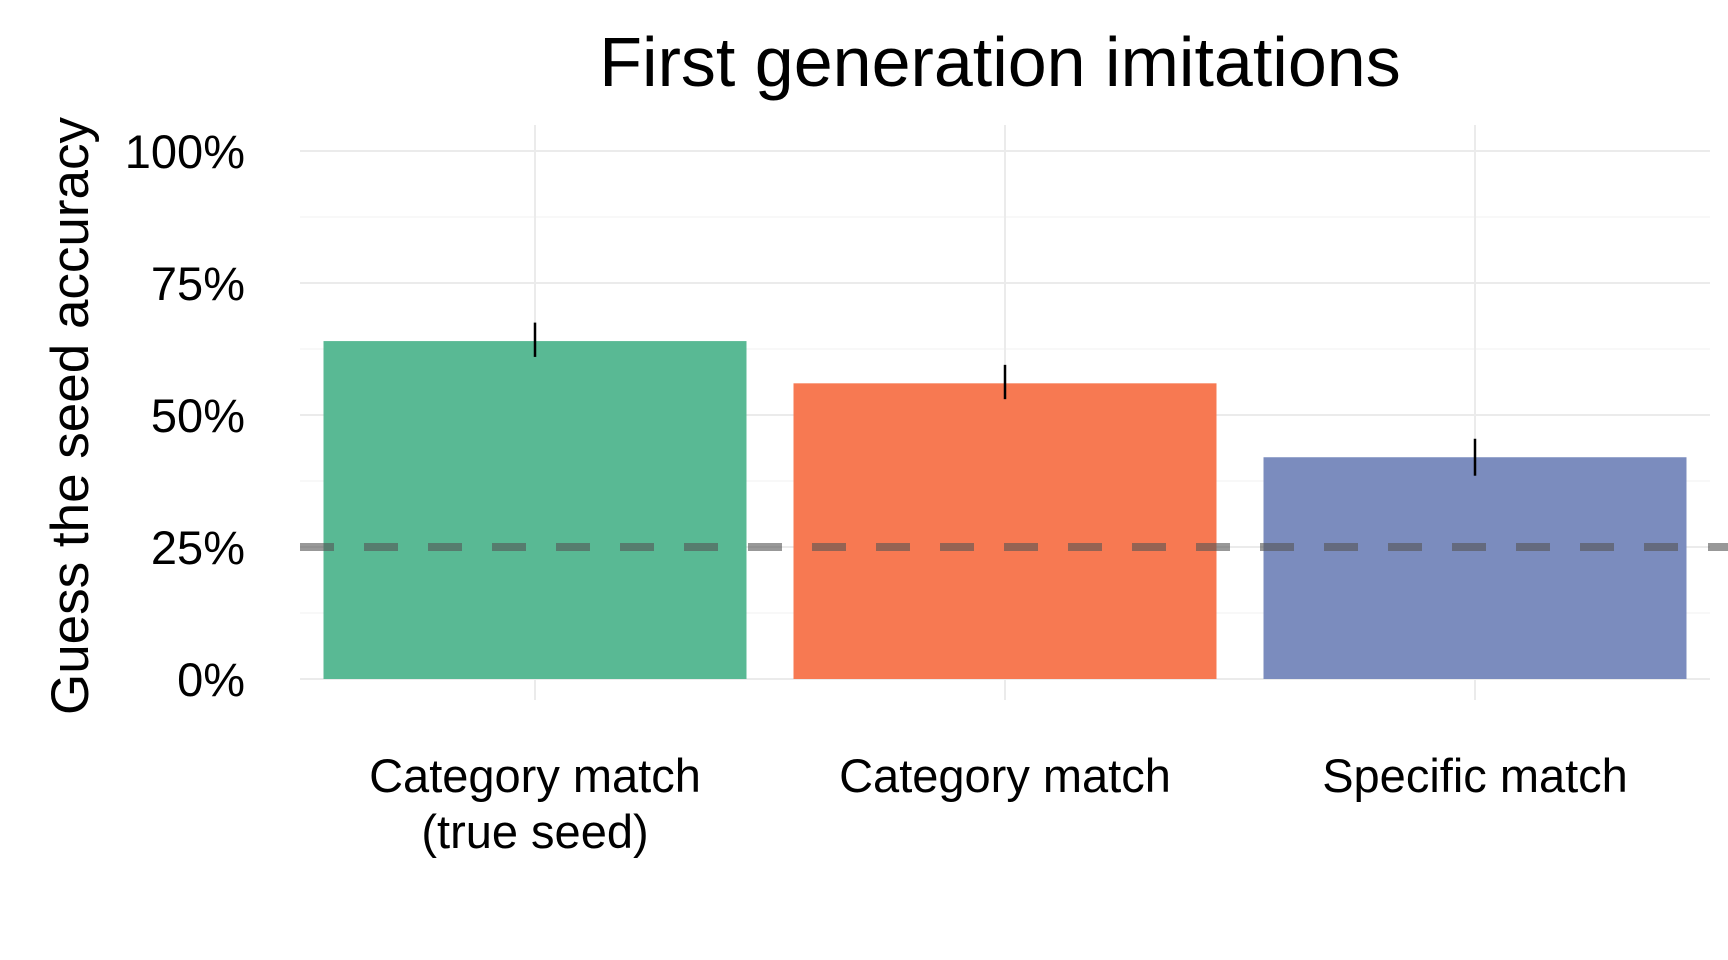 The height and width of the screenshot is (960, 1728). I want to click on x-tick-label-line: Specific match, so click(1475, 775).